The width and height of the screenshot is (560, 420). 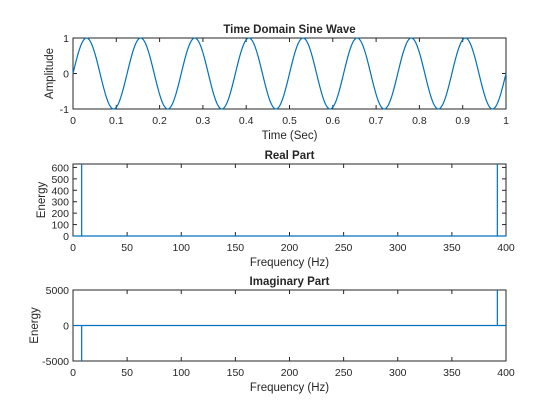 What do you see at coordinates (58, 291) in the screenshot?
I see `y-tick-label: 5000` at bounding box center [58, 291].